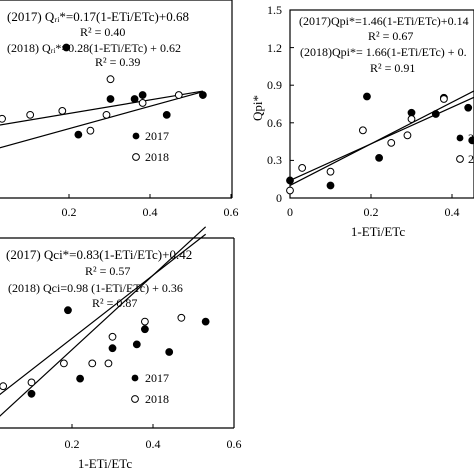 This screenshot has height=474, width=474. What do you see at coordinates (274, 10) in the screenshot?
I see `qpi-ytick-label: 1.5` at bounding box center [274, 10].